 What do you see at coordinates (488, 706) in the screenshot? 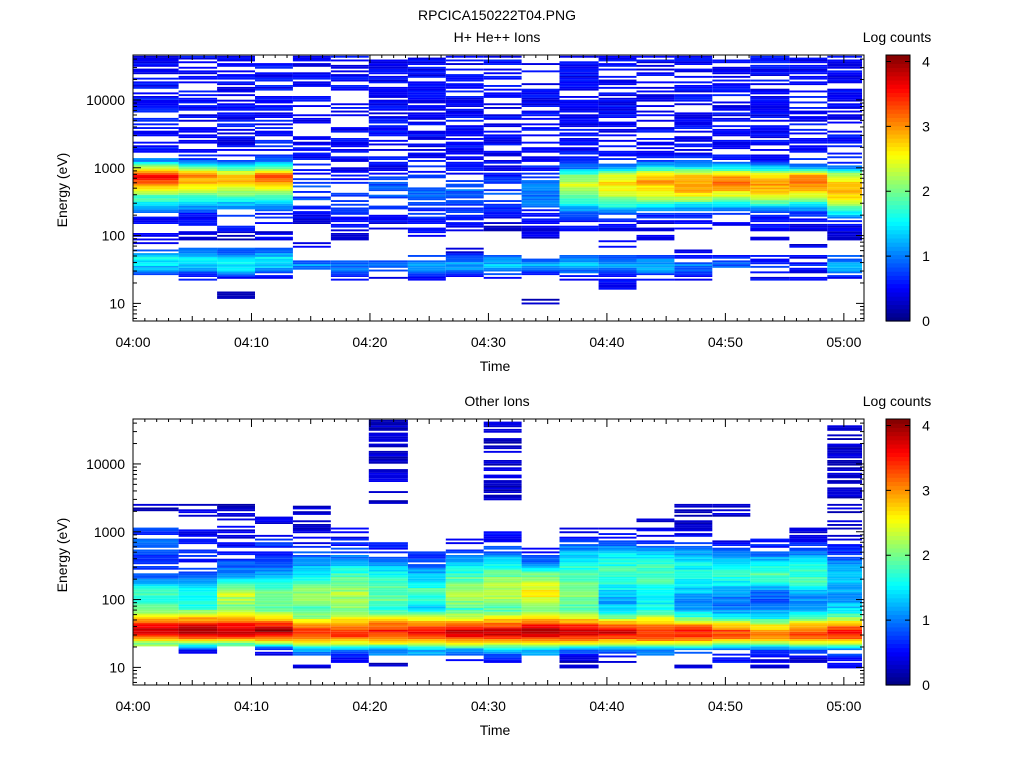
I see `x-tick-label: 04:30` at bounding box center [488, 706].